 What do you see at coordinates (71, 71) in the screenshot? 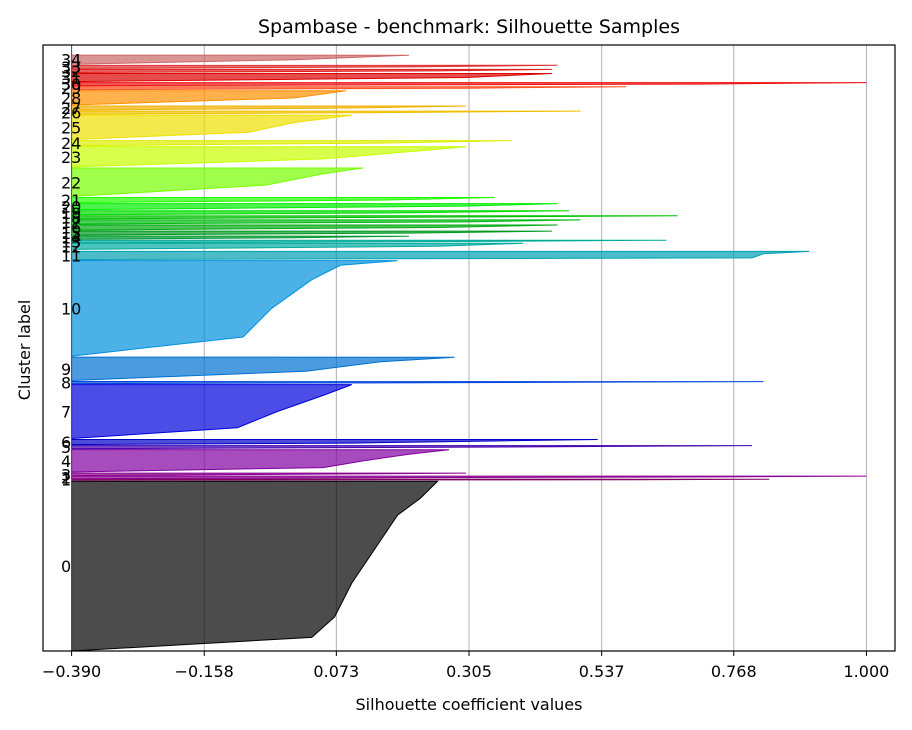
I see `cluster-label-32: 32` at bounding box center [71, 71].